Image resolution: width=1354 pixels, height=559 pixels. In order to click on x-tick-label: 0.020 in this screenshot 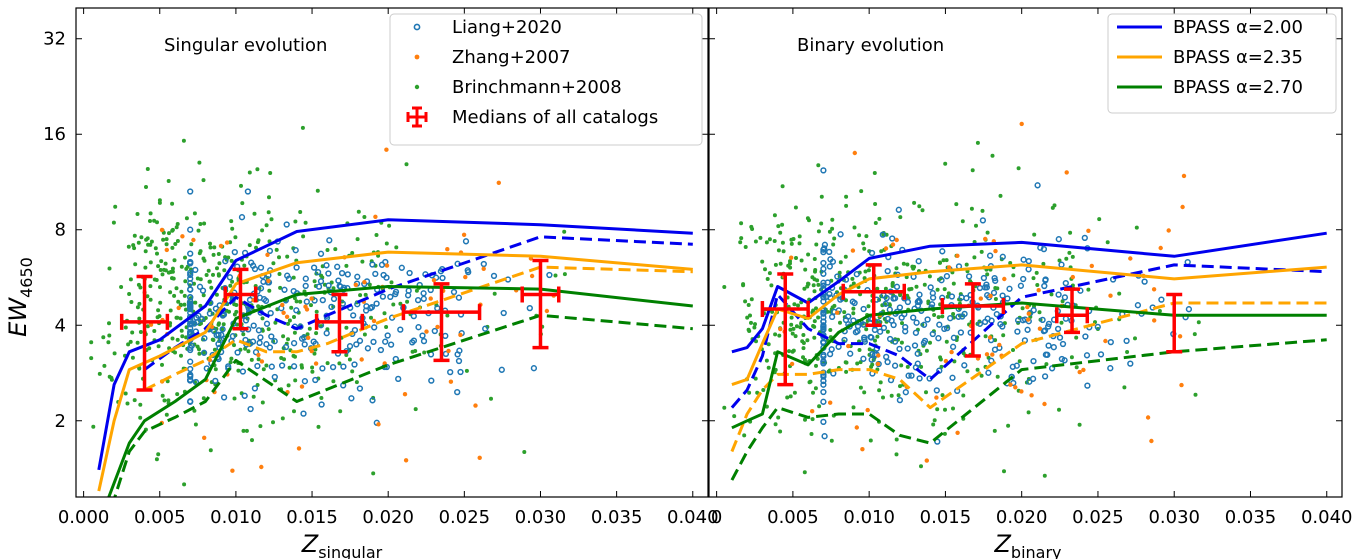, I will do `click(388, 517)`.